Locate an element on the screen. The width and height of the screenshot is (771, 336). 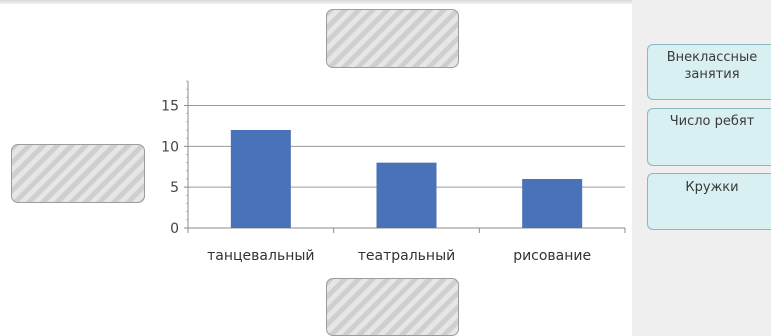
y-tick-label: 0 is located at coordinates (174, 229).